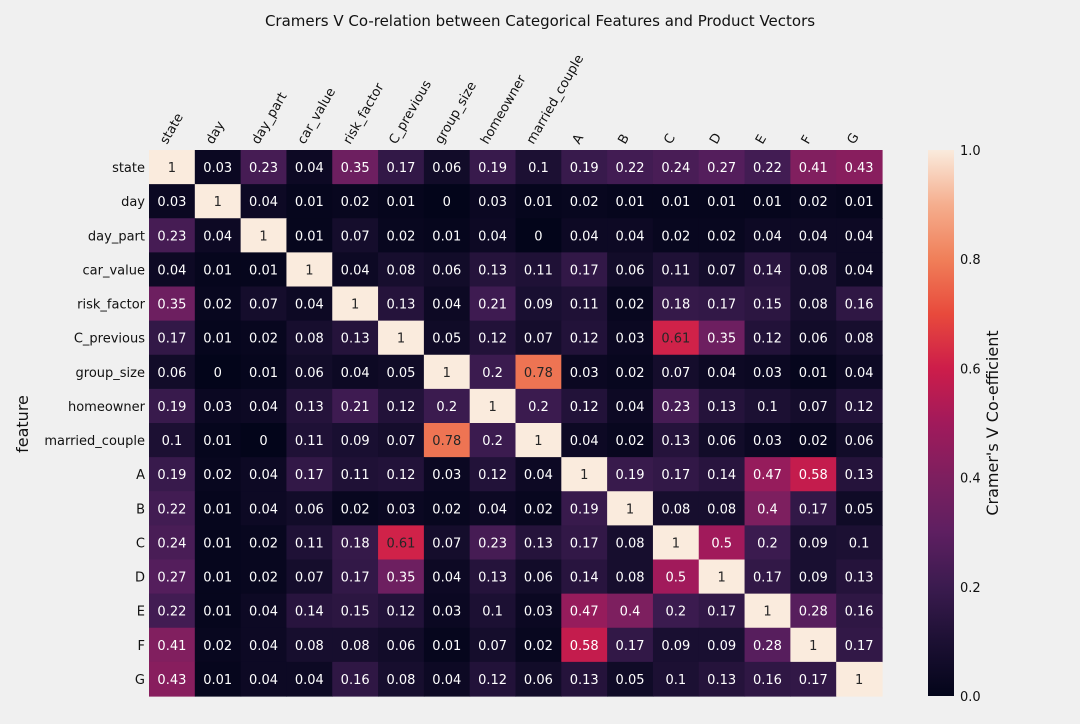  What do you see at coordinates (355, 236) in the screenshot?
I see `cell-value-label: 0.07` at bounding box center [355, 236].